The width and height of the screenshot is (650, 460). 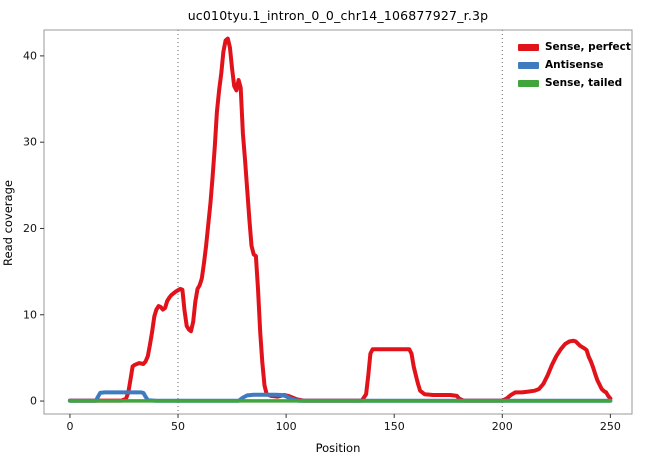 I want to click on legend-swatch-antisense, so click(x=528, y=65).